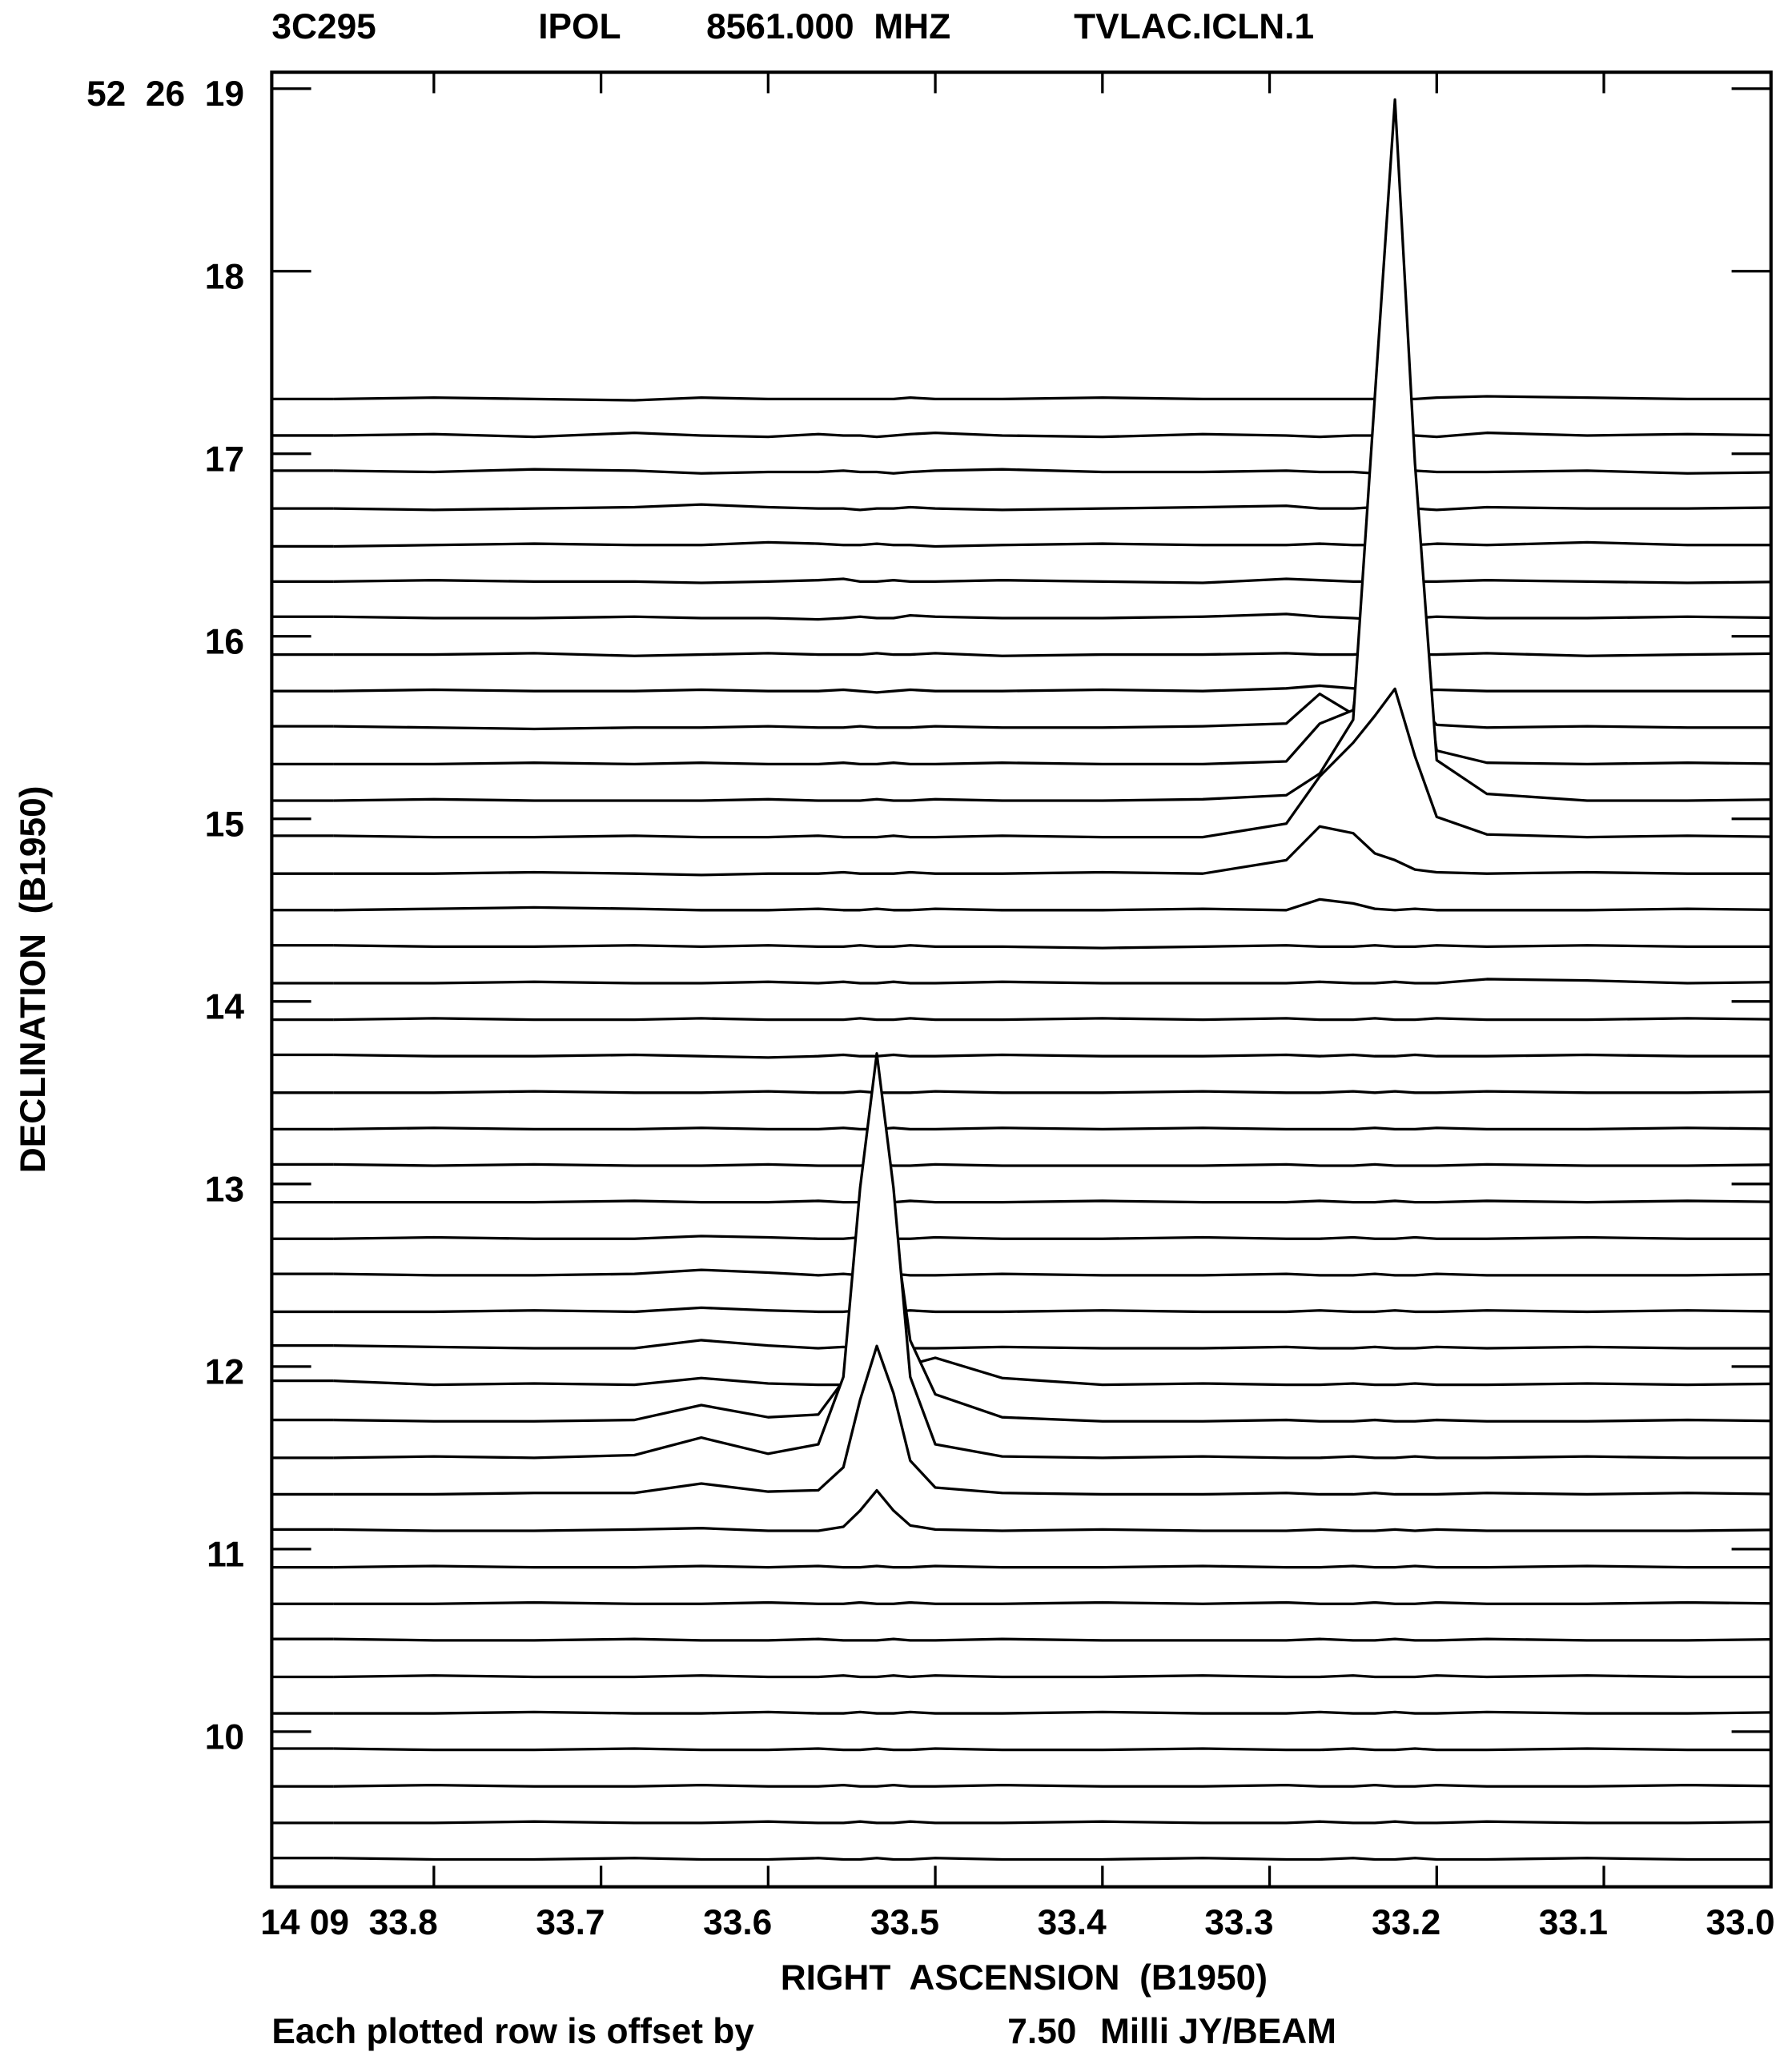  What do you see at coordinates (225, 1737) in the screenshot?
I see `y-tick-label: 10` at bounding box center [225, 1737].